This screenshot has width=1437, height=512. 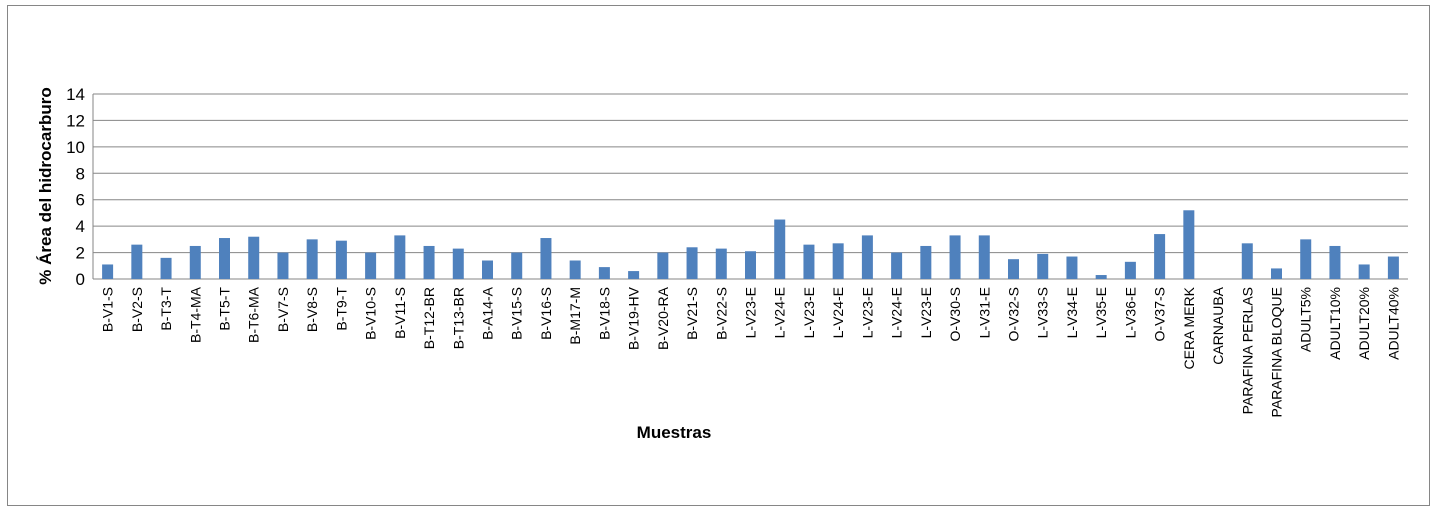 I want to click on x-tick-label: B-T12-BR, so click(x=429, y=318).